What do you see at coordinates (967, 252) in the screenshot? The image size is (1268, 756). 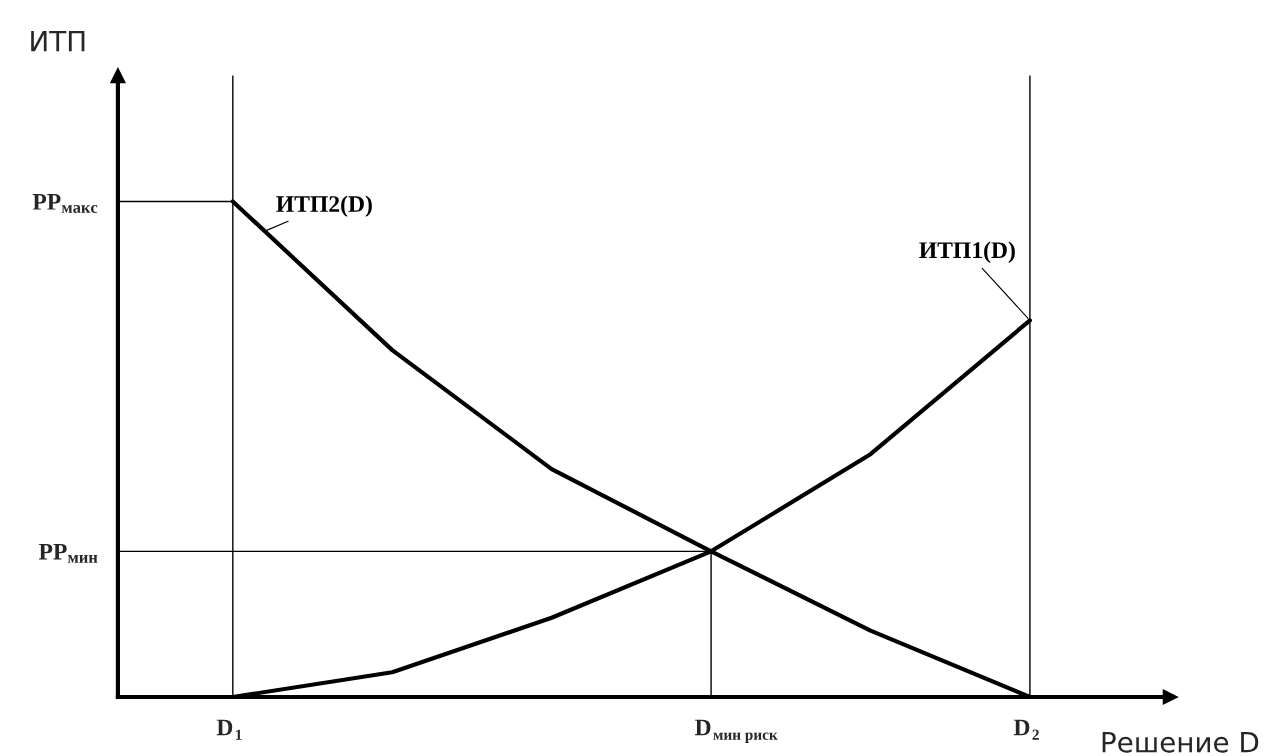 I see `text: ИТП1(D)` at bounding box center [967, 252].